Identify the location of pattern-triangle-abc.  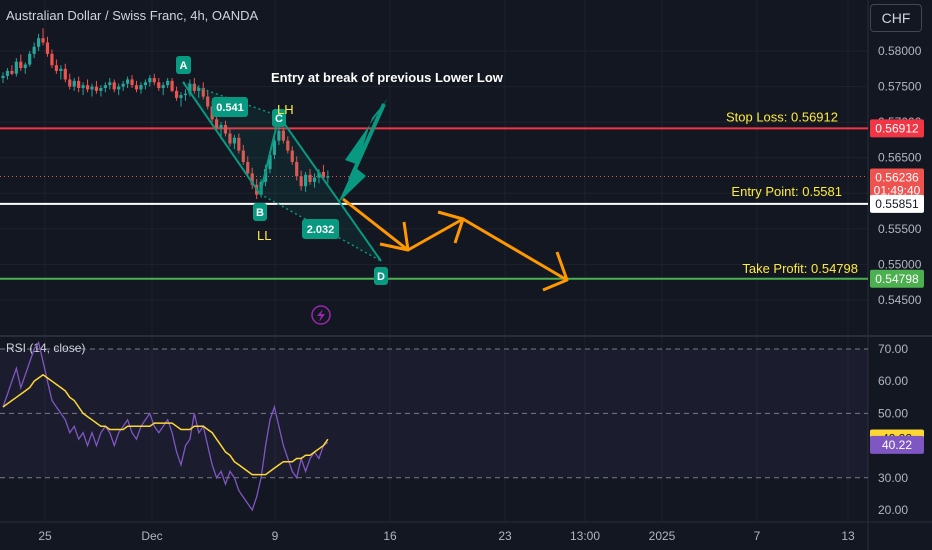
(231, 138).